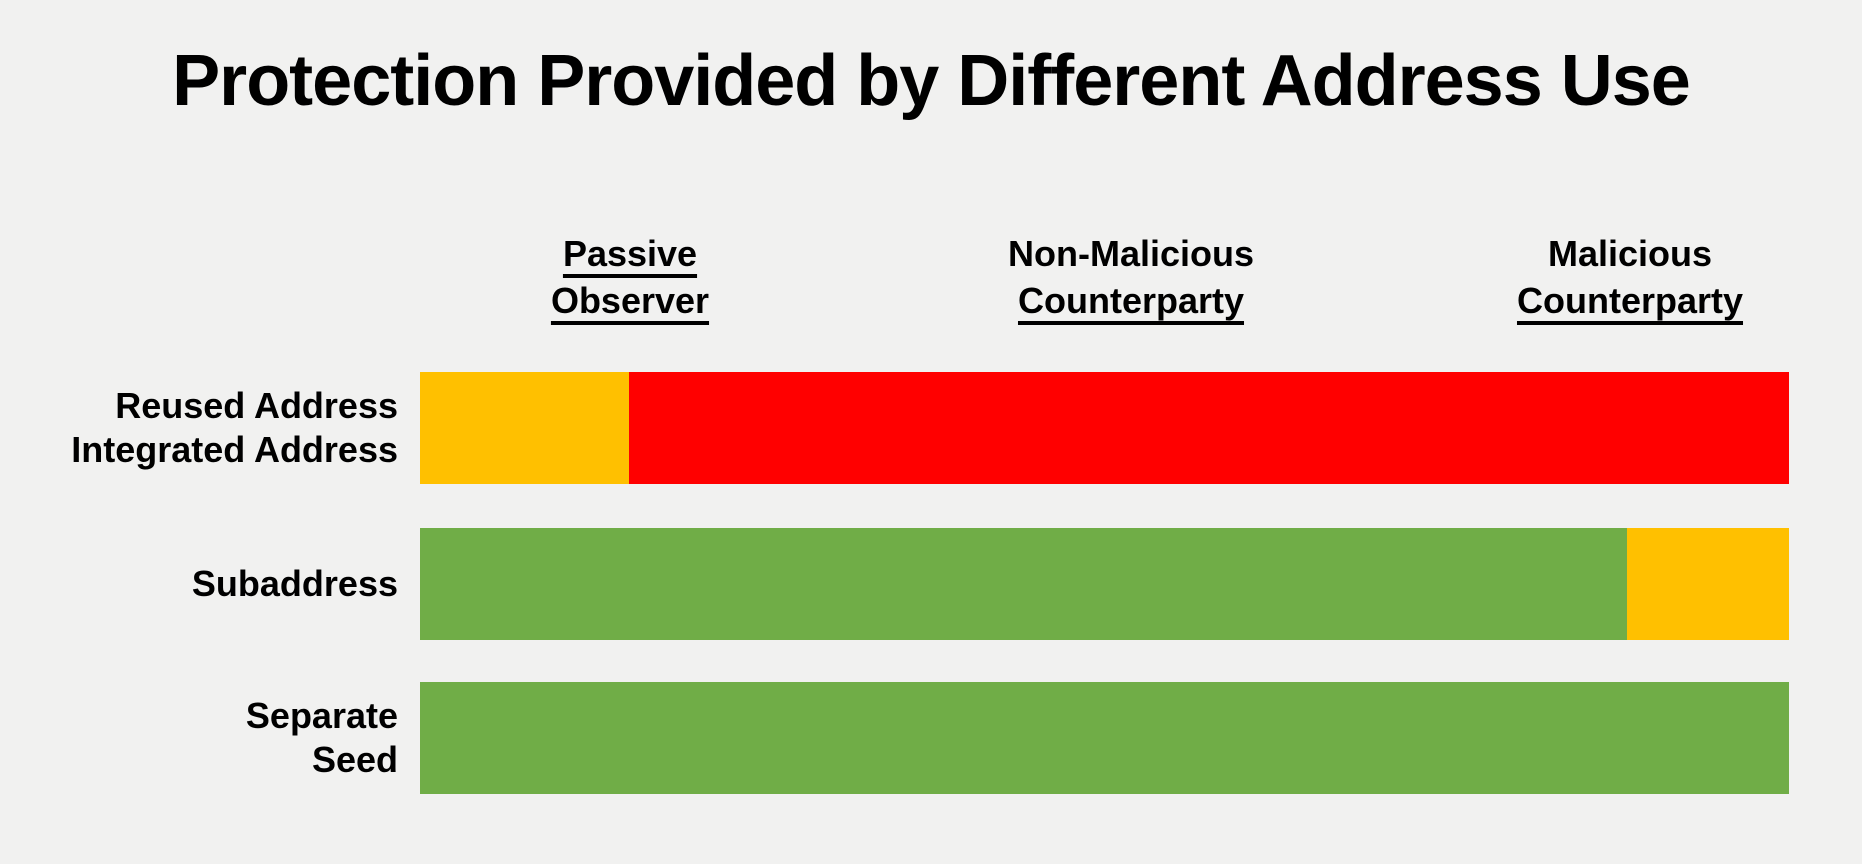 Image resolution: width=1862 pixels, height=864 pixels. I want to click on column-header-line: Non-Malicious, so click(1130, 253).